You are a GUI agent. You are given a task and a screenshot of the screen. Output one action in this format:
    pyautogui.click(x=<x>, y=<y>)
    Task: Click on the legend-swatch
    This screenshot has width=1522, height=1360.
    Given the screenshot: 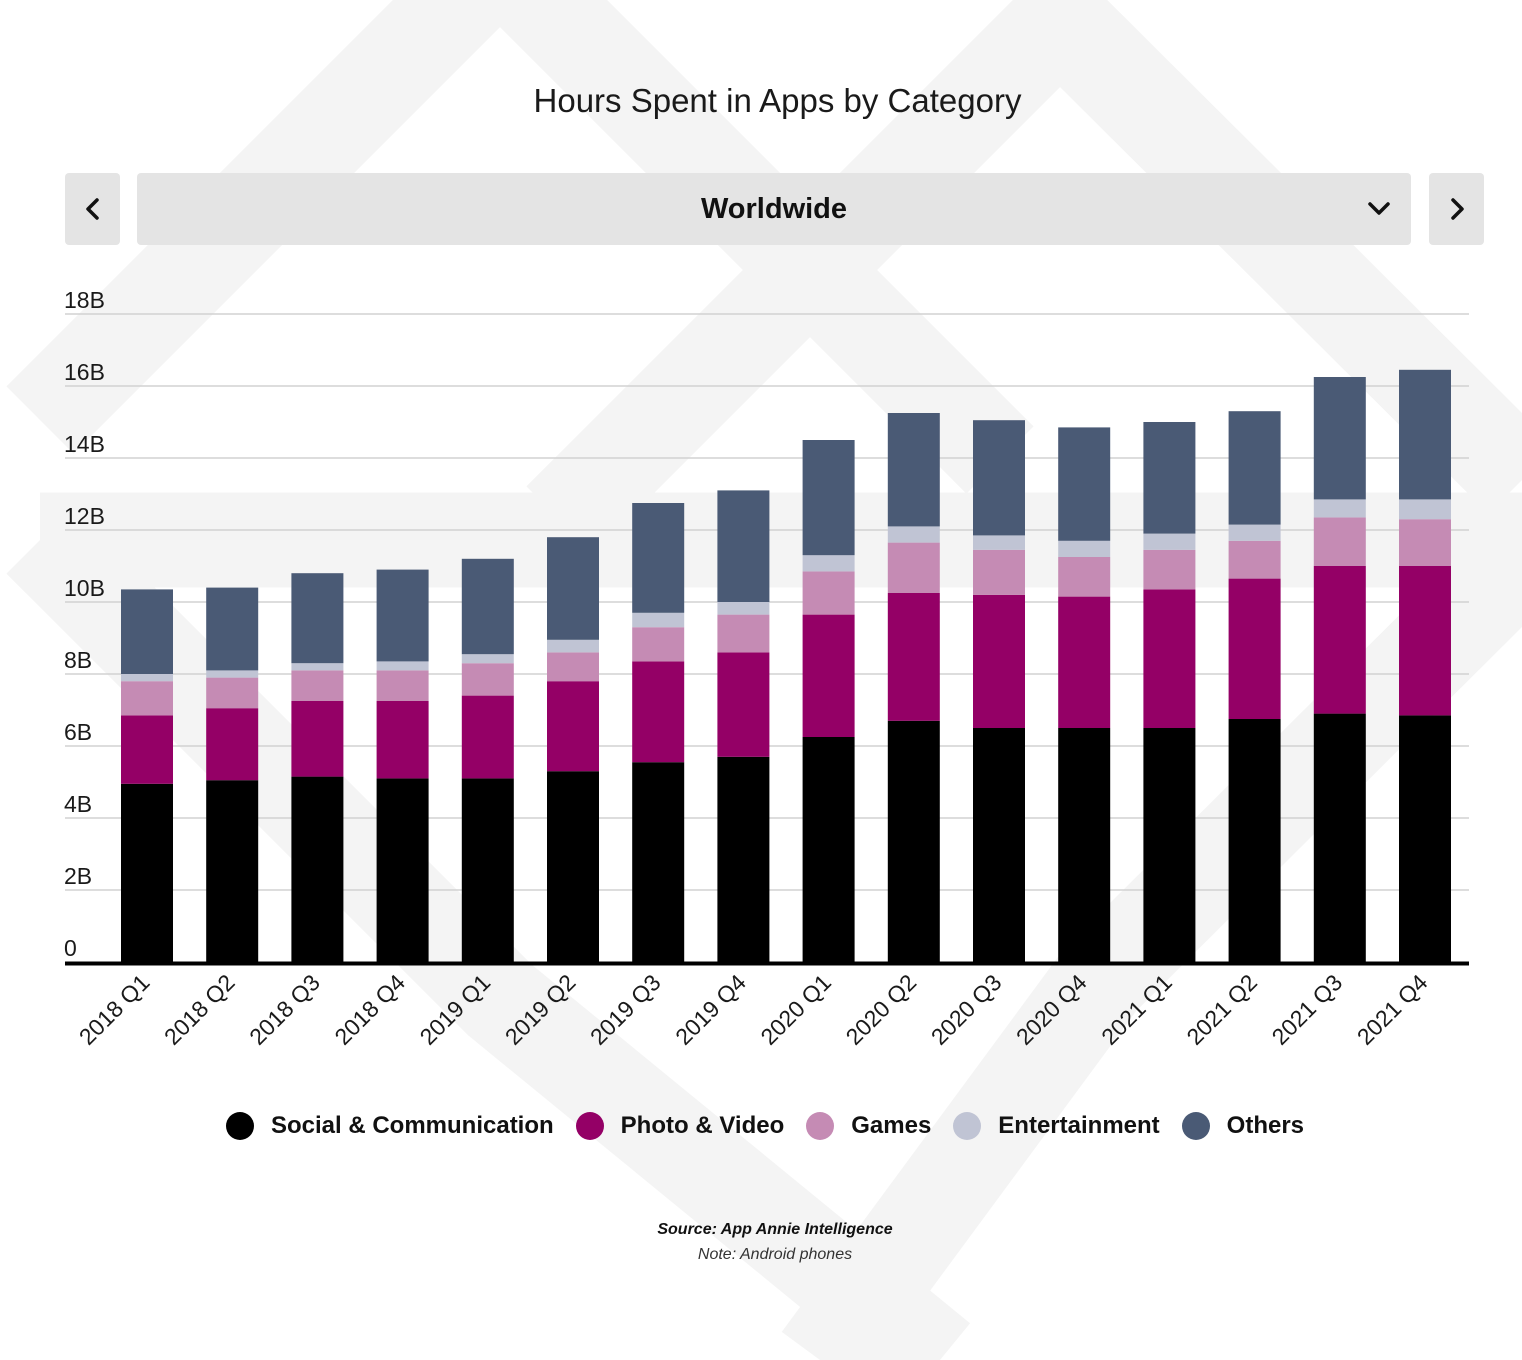 What is the action you would take?
    pyautogui.click(x=239, y=1126)
    